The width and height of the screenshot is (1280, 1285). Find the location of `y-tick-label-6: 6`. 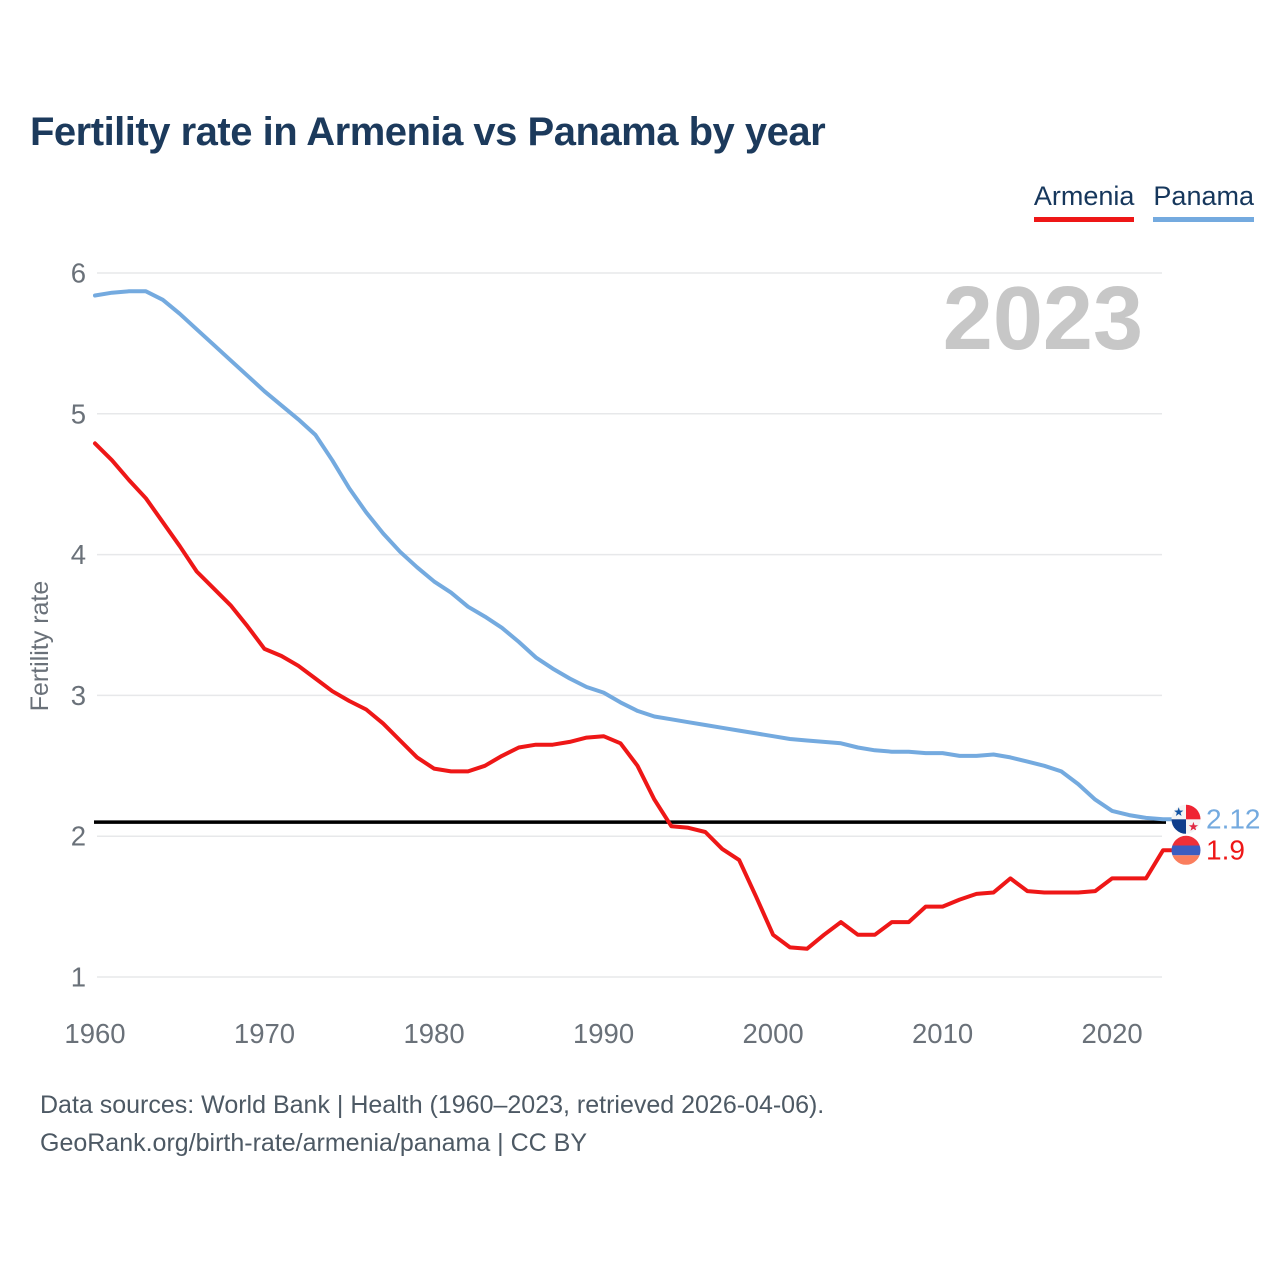

y-tick-label-6: 6 is located at coordinates (78, 273).